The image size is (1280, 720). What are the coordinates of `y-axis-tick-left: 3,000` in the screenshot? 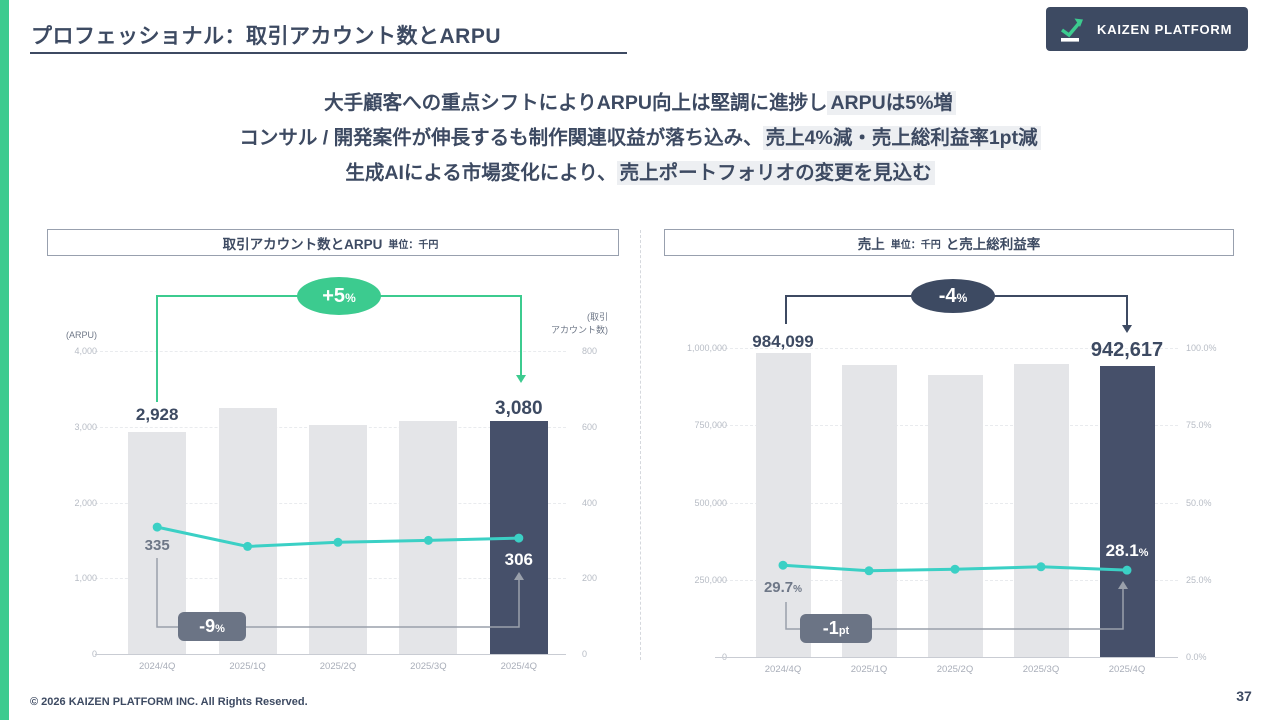 It's located at (85, 426).